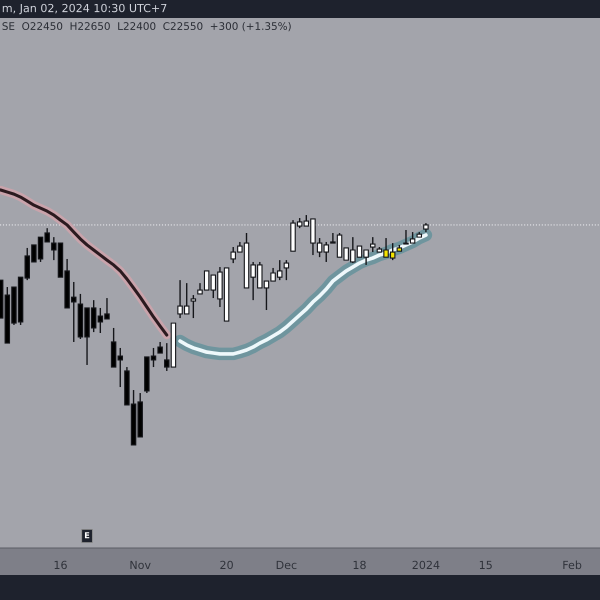  Describe the element at coordinates (572, 565) in the screenshot. I see `x-tick-label: Feb` at that location.